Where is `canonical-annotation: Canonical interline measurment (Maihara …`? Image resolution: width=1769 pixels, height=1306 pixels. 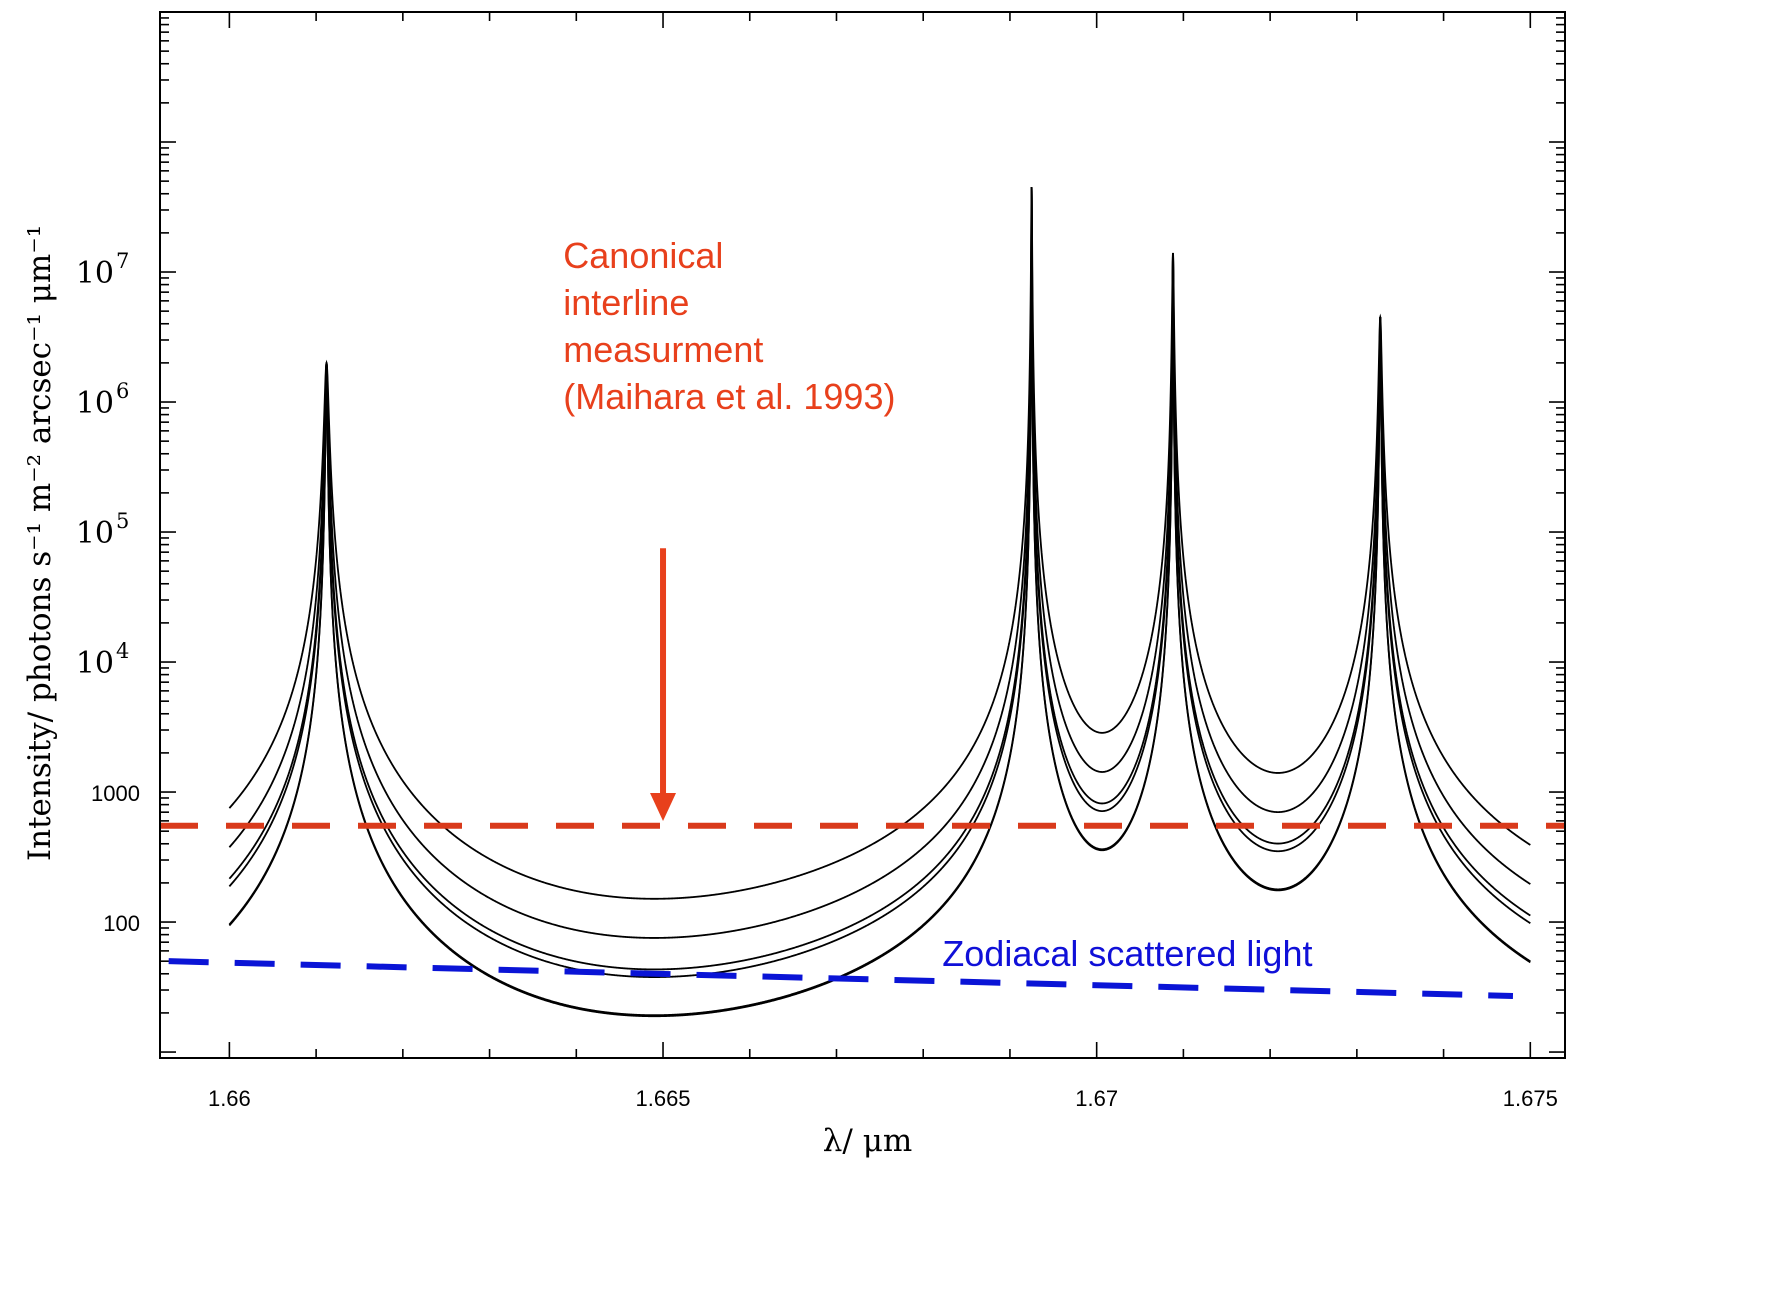
canonical-annotation: Canonical interline measurment (Maihara … is located at coordinates (729, 326).